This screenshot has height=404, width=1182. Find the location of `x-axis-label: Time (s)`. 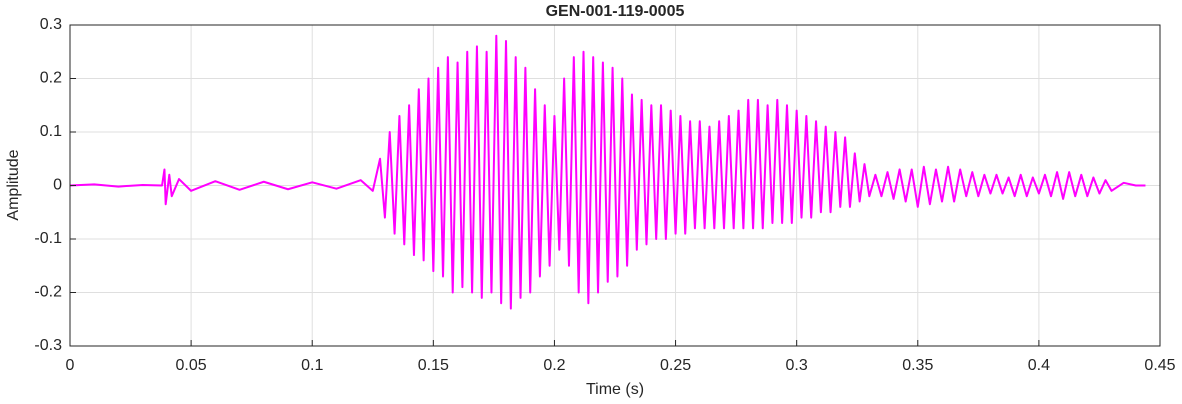

x-axis-label: Time (s) is located at coordinates (615, 389).